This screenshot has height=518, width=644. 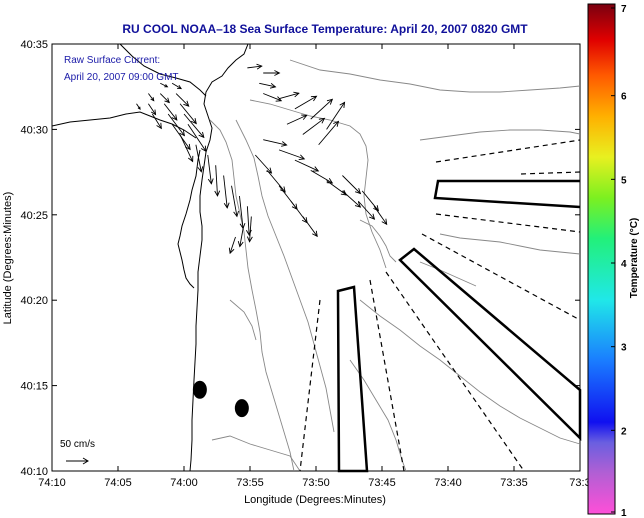 What do you see at coordinates (624, 97) in the screenshot?
I see `colorbar-tick-label: 6` at bounding box center [624, 97].